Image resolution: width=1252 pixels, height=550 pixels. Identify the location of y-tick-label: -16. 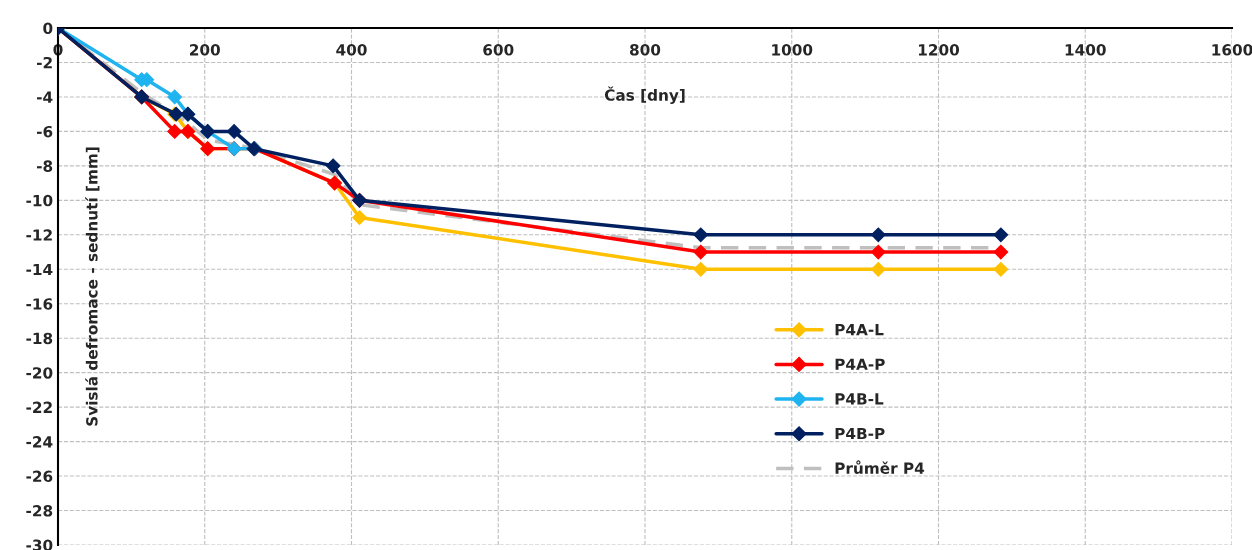
(39, 304).